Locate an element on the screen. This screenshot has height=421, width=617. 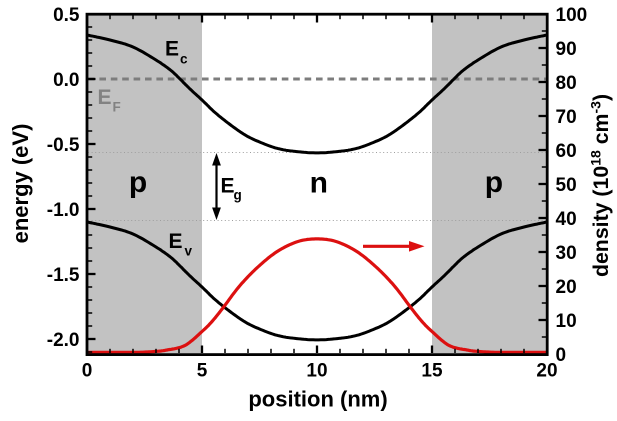
svg-text: 5 is located at coordinates (202, 371).